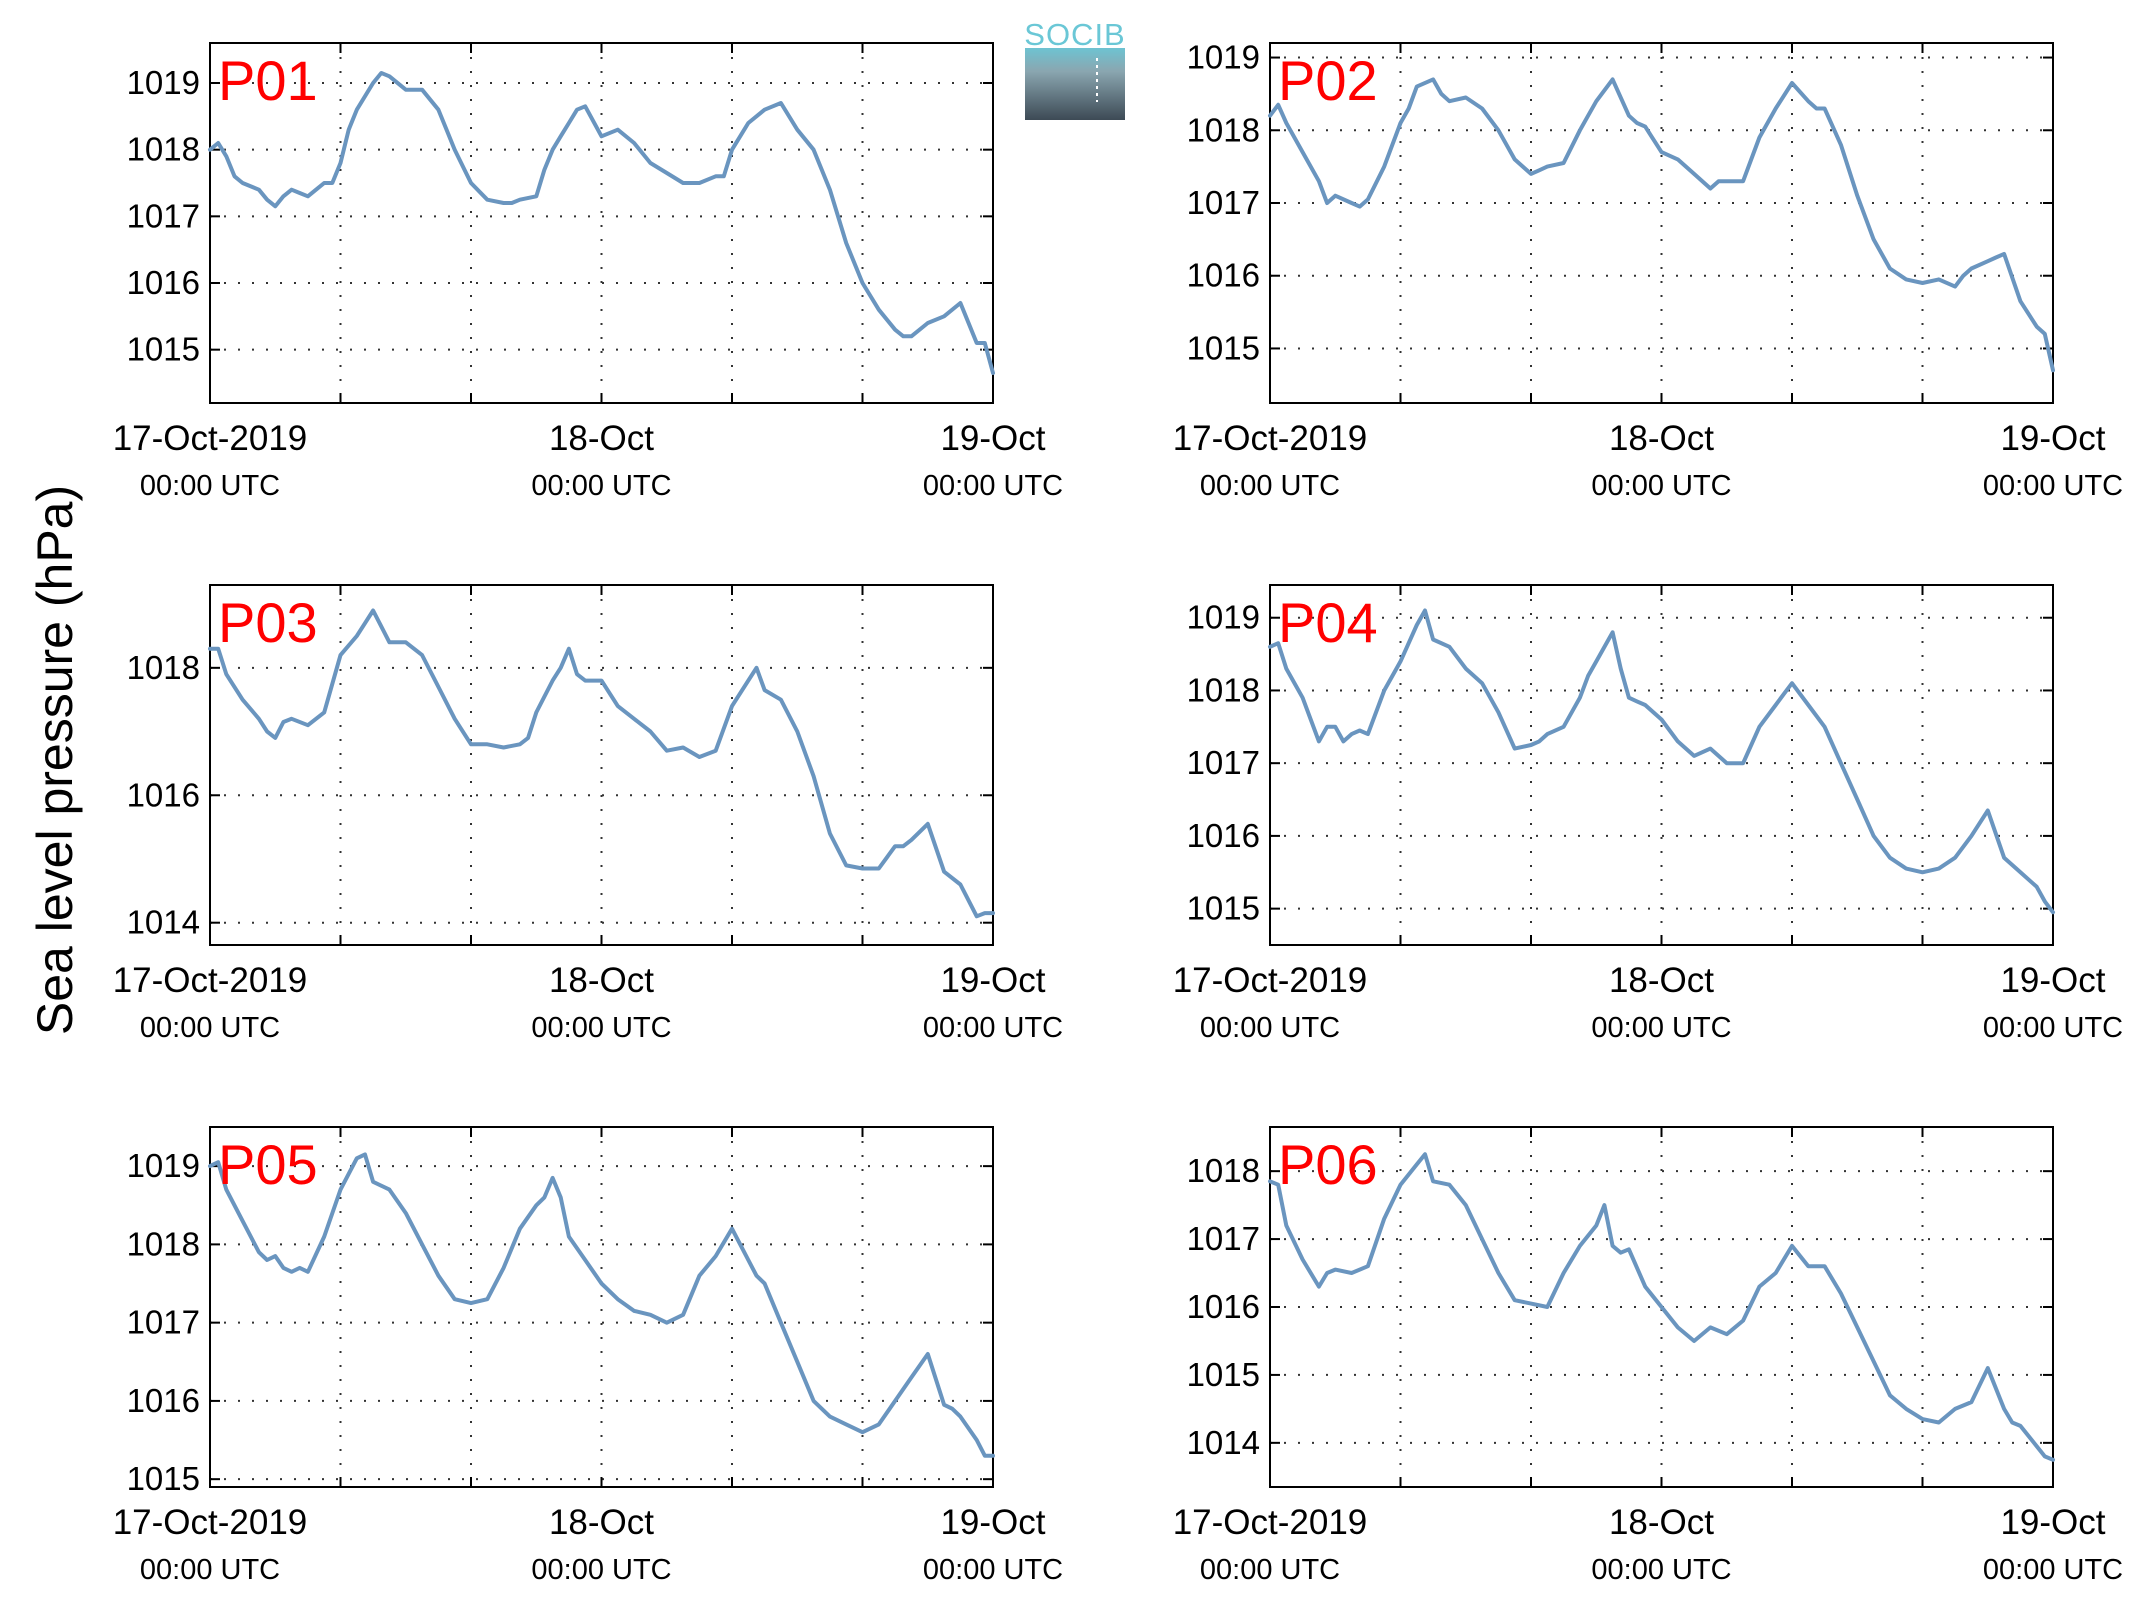 The height and width of the screenshot is (1608, 2138). What do you see at coordinates (268, 80) in the screenshot?
I see `panel-label: P01` at bounding box center [268, 80].